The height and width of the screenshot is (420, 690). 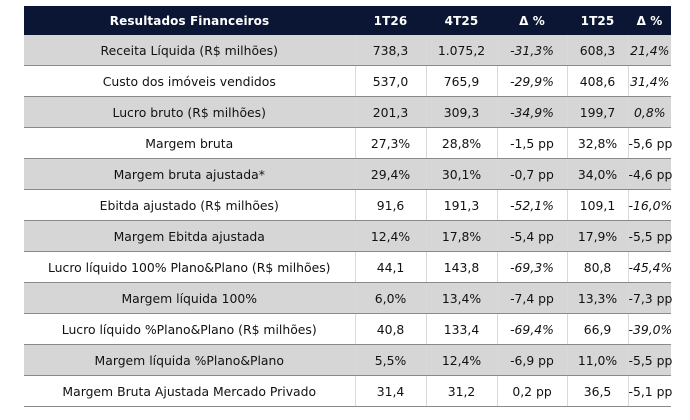 What do you see at coordinates (461, 205) in the screenshot?
I see `cell-4t25: 191,3` at bounding box center [461, 205].